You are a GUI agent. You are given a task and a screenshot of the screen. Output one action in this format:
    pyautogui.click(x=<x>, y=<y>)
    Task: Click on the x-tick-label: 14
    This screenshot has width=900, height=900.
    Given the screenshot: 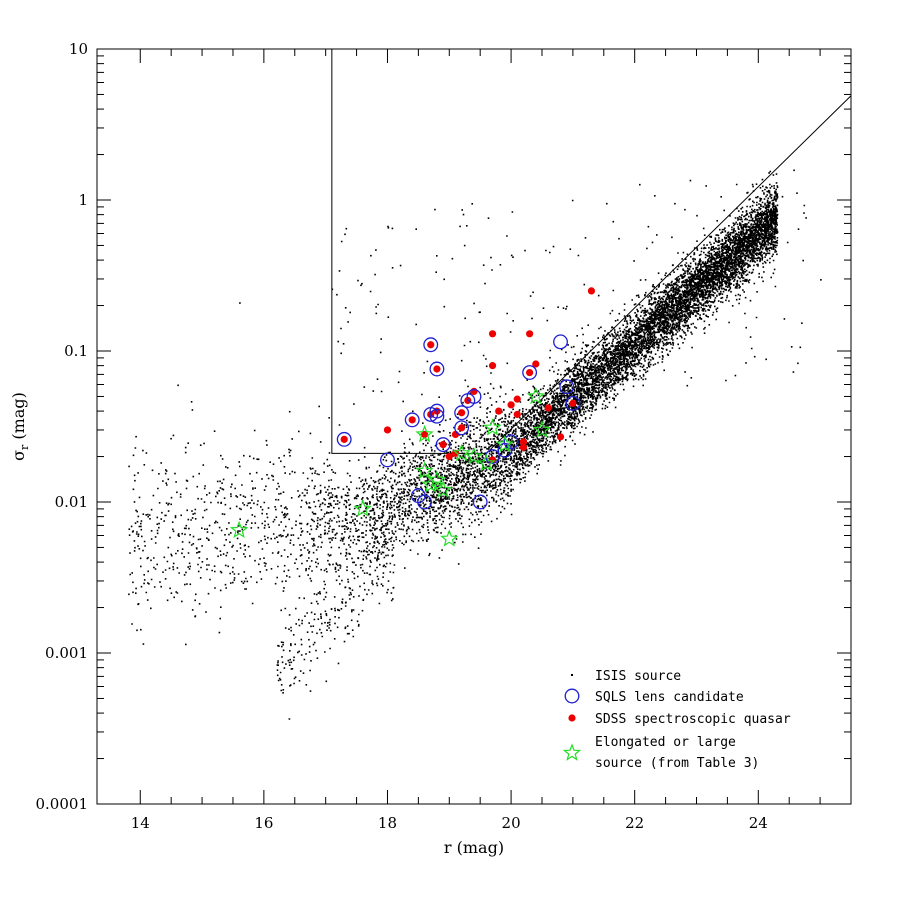 What is the action you would take?
    pyautogui.click(x=140, y=823)
    